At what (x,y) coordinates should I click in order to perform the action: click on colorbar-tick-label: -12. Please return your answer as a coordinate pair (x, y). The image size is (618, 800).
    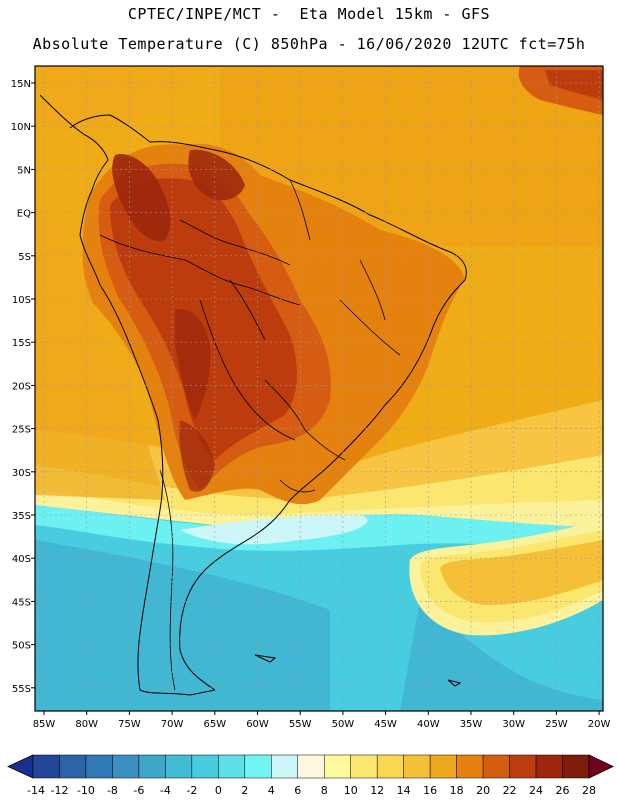
    Looking at the image, I should click on (59, 790).